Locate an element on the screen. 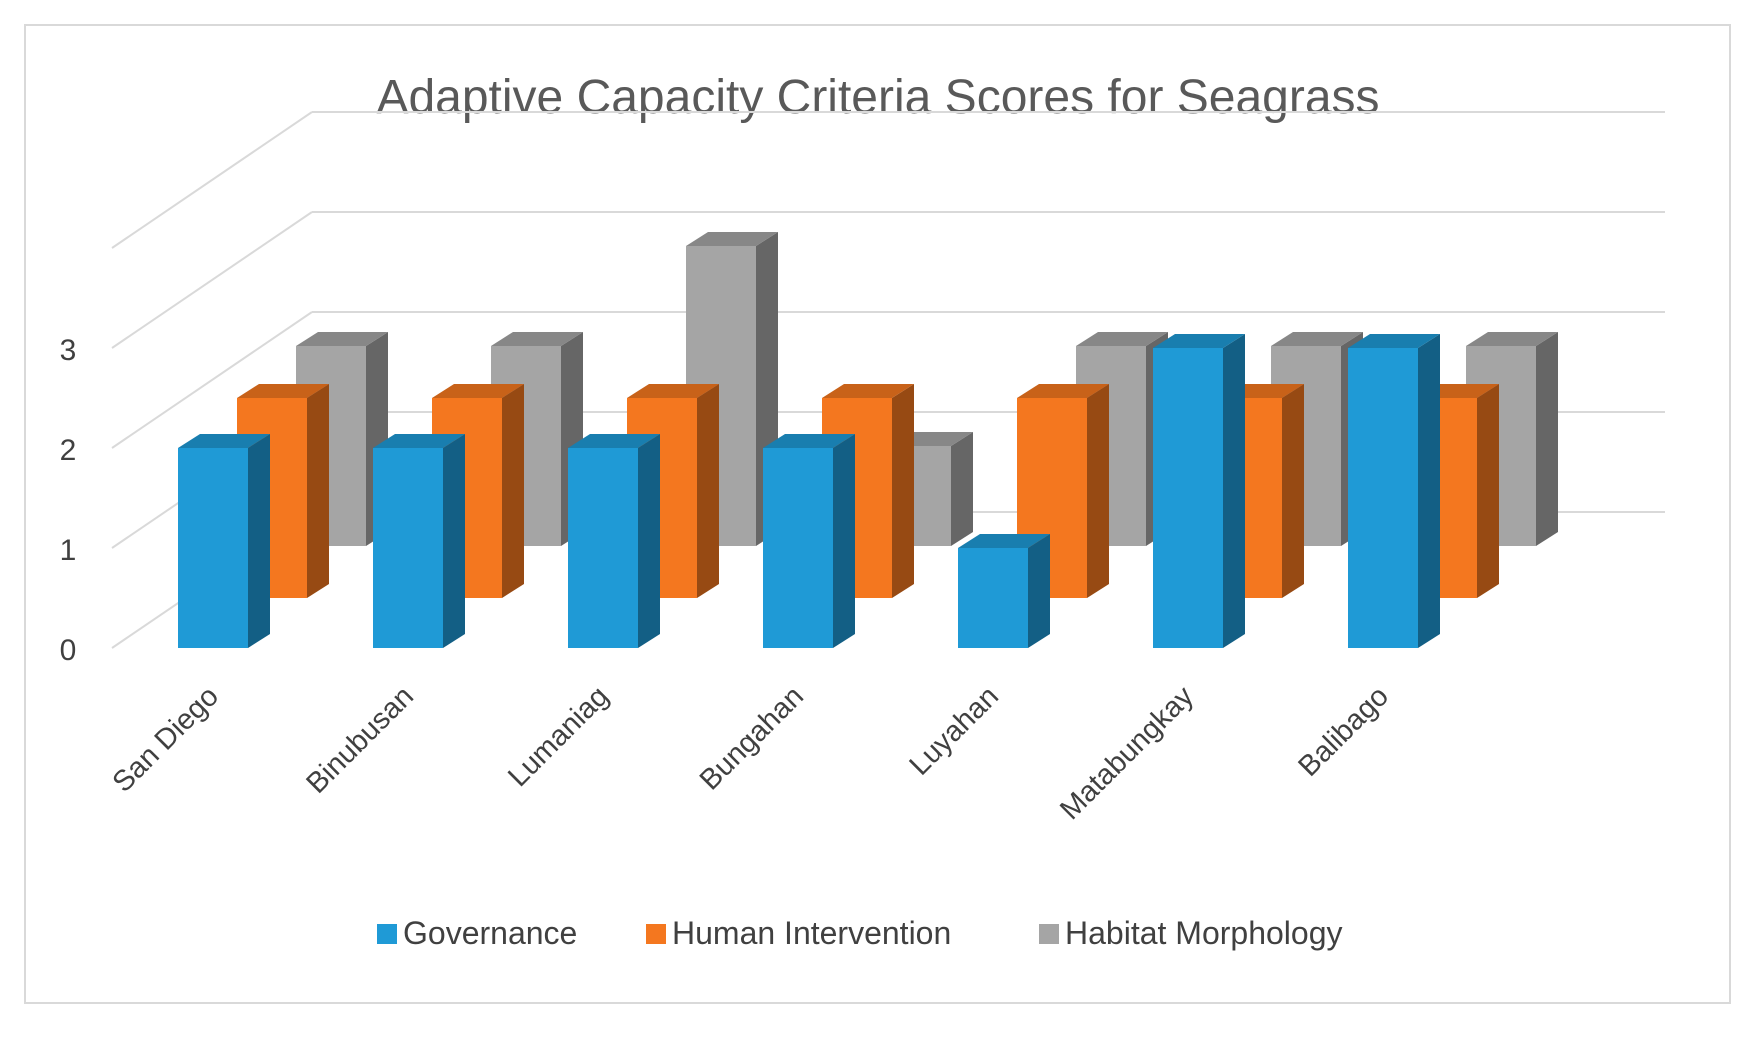 This screenshot has width=1757, height=1037. y-tick-label: 3 is located at coordinates (68, 350).